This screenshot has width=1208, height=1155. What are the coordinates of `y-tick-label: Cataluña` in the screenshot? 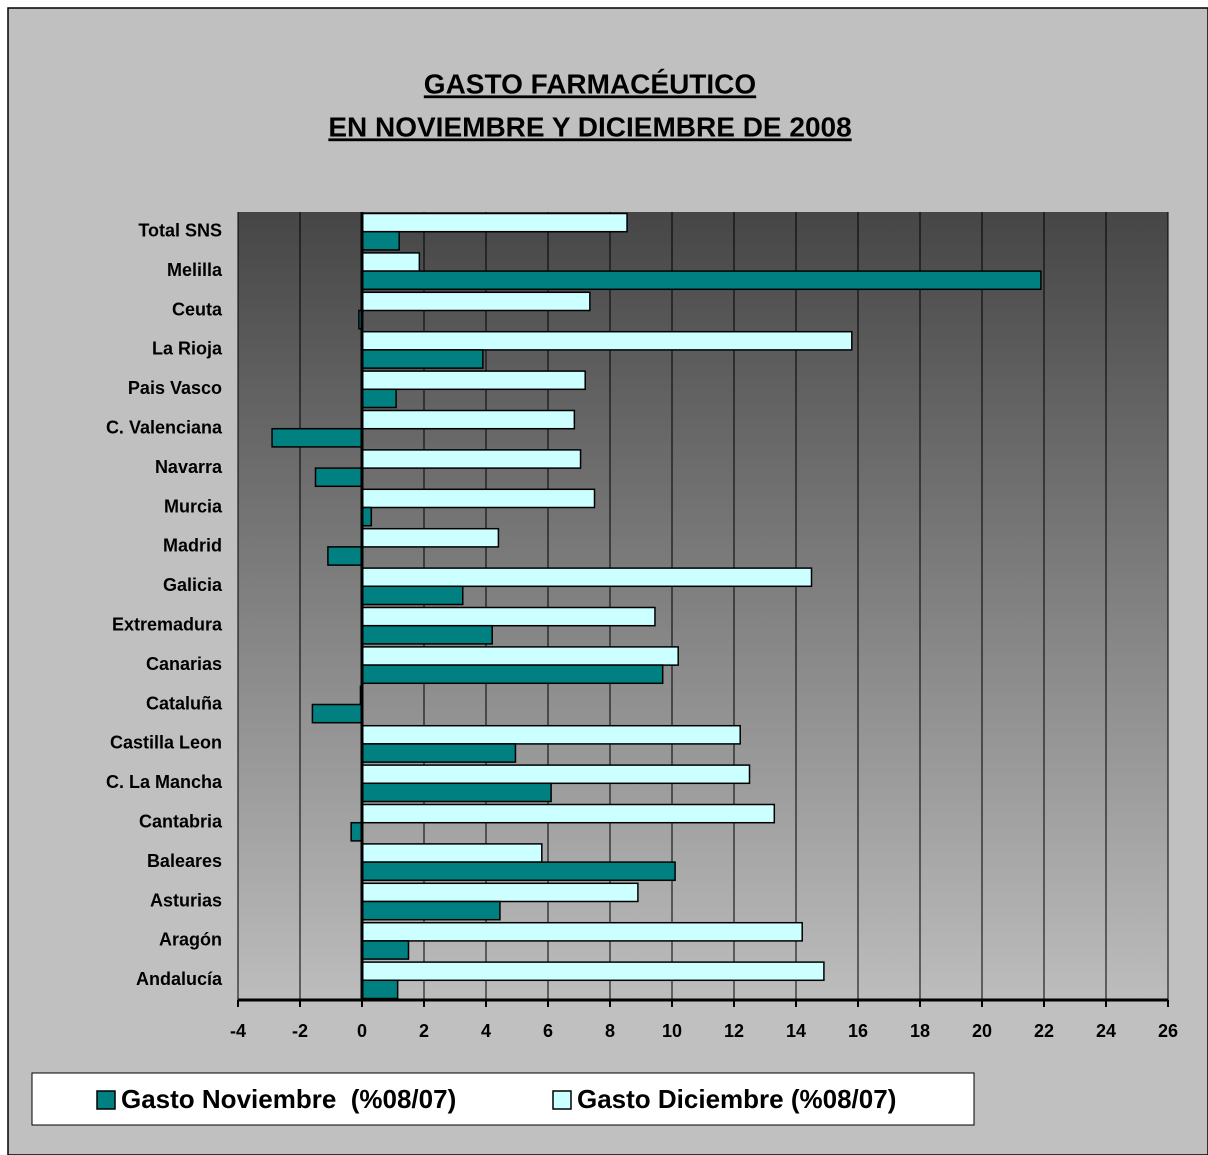 It's located at (184, 703).